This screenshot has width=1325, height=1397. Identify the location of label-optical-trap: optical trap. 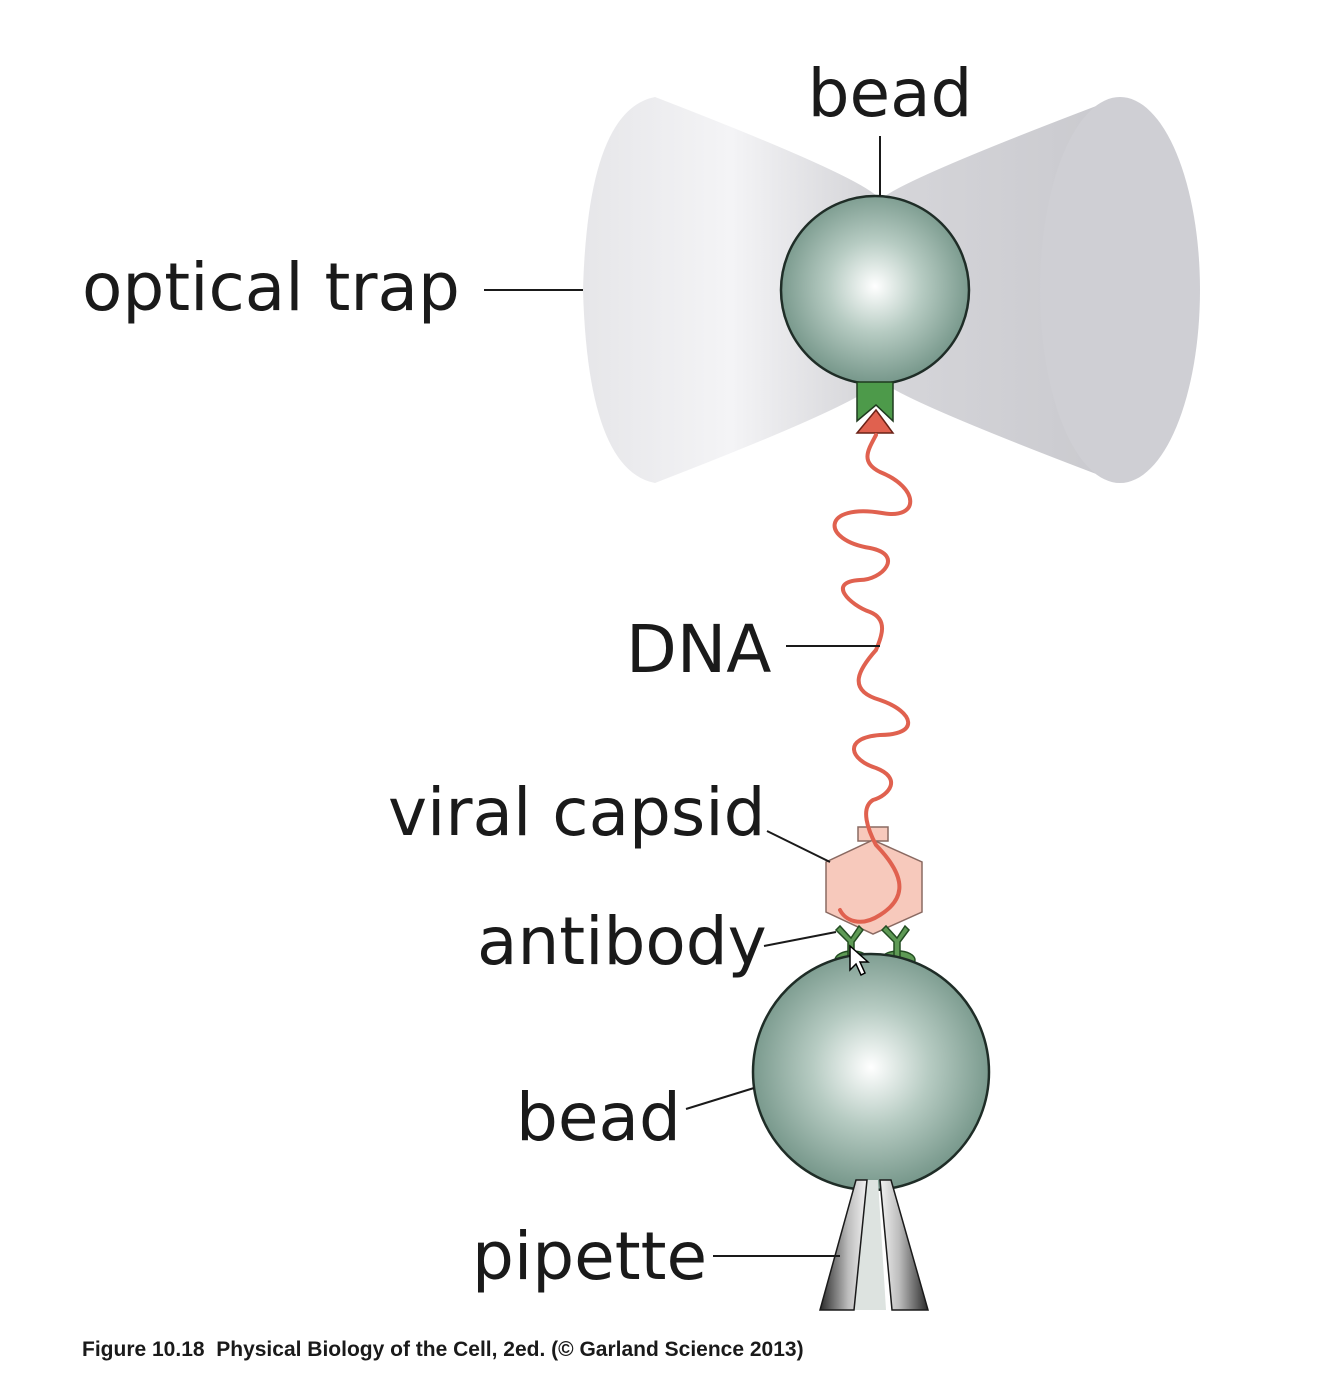
(271, 287).